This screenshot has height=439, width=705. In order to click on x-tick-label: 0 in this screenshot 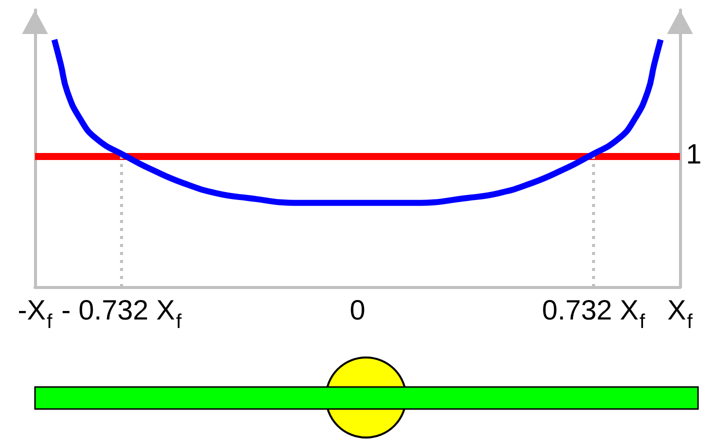, I will do `click(358, 310)`.